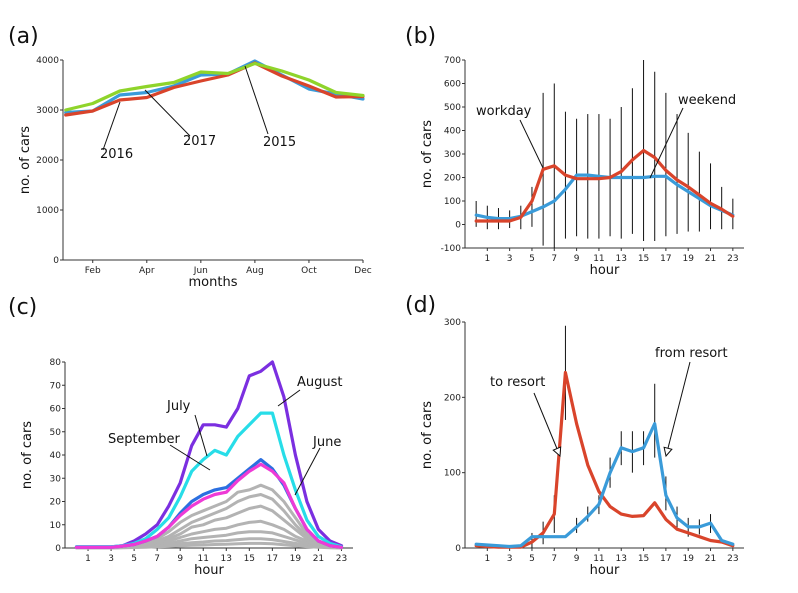  Describe the element at coordinates (452, 323) in the screenshot. I see `y-tick-label: 300` at that location.